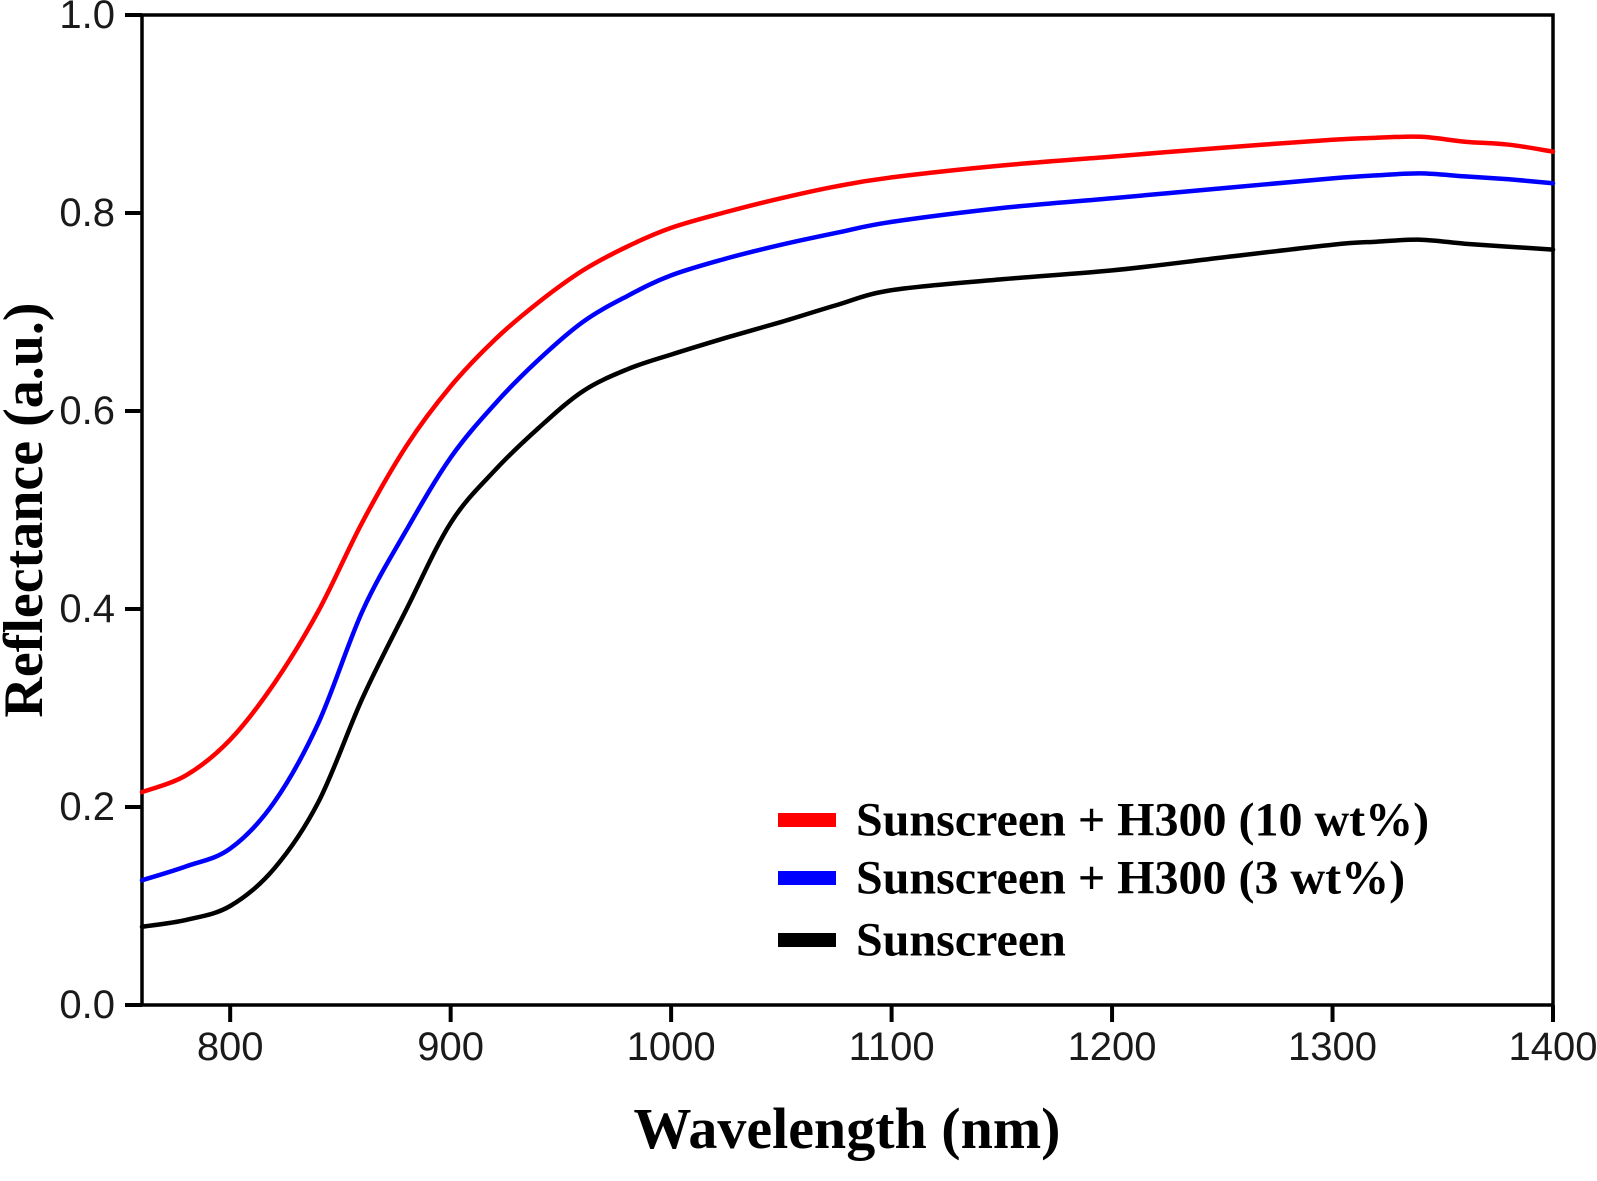 The height and width of the screenshot is (1181, 1597). I want to click on y-tick-label: 1.0, so click(87, 18).